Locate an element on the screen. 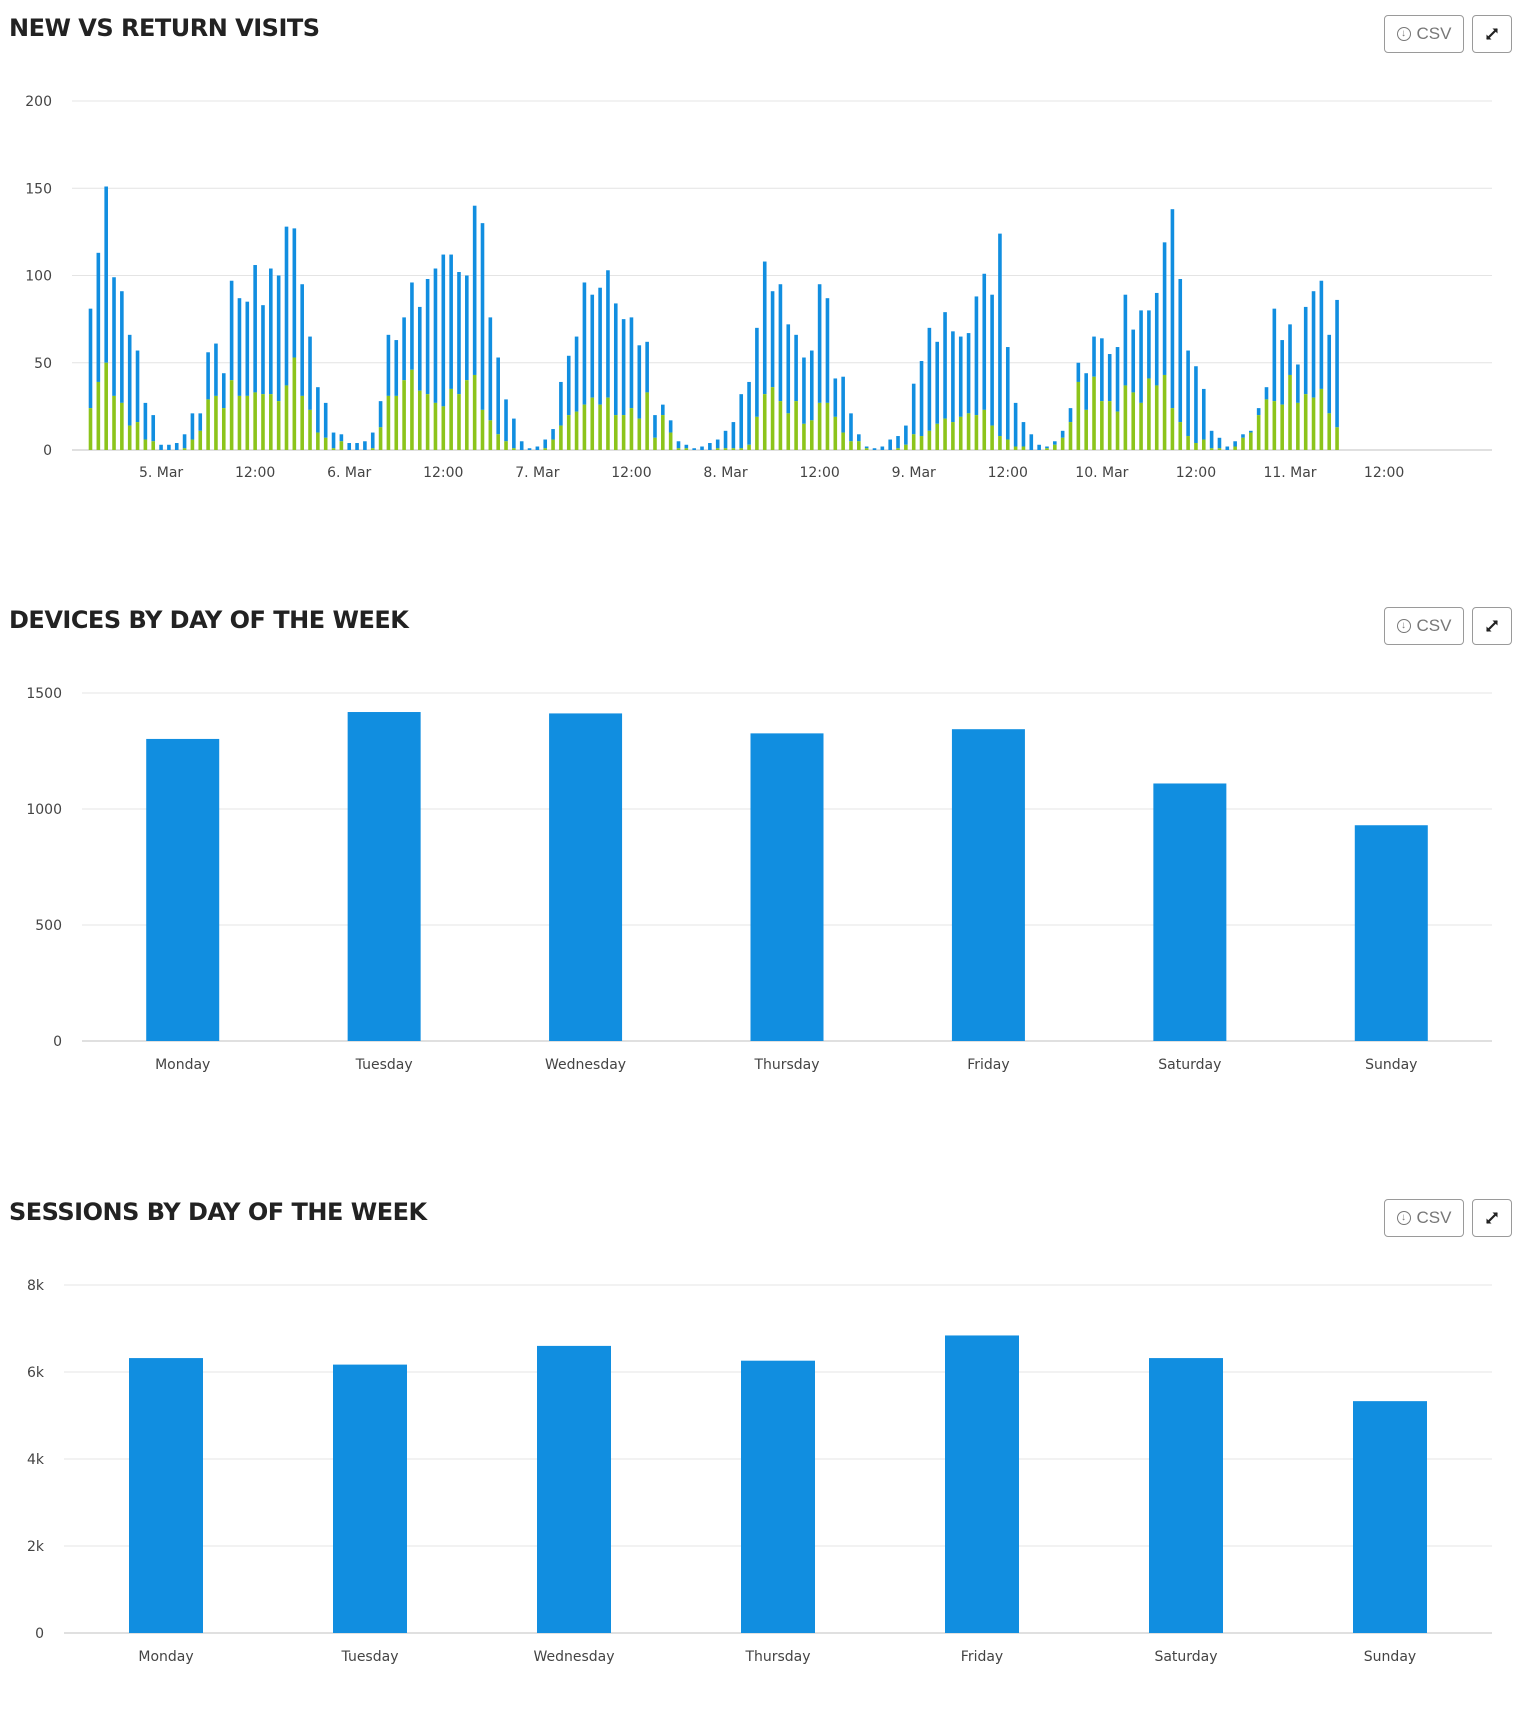  bar-tuesday is located at coordinates (384, 876).